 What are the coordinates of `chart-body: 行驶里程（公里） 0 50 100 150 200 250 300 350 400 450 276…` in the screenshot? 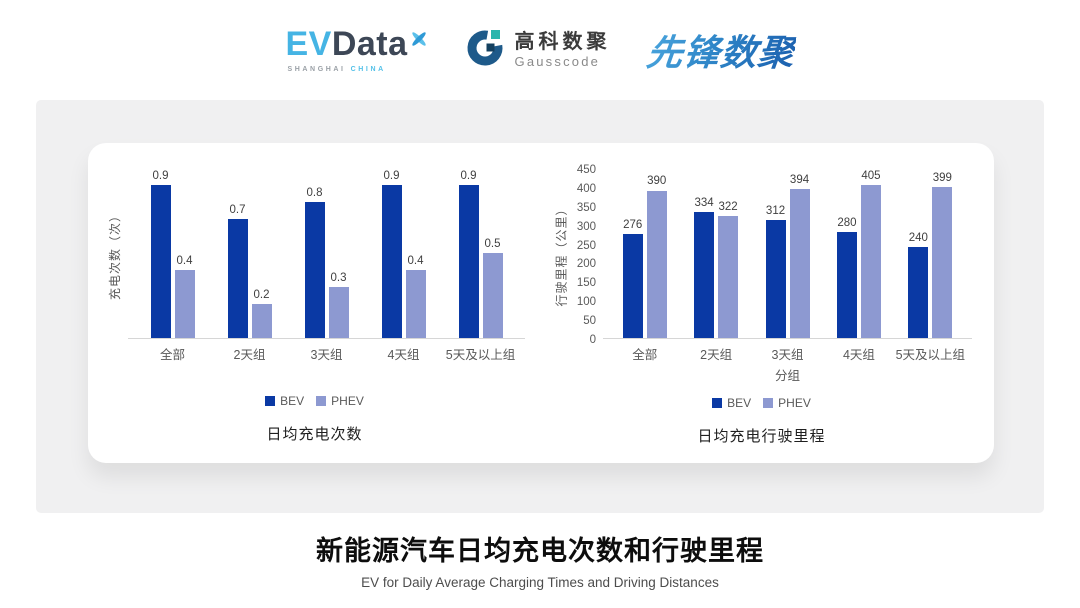 It's located at (761, 274).